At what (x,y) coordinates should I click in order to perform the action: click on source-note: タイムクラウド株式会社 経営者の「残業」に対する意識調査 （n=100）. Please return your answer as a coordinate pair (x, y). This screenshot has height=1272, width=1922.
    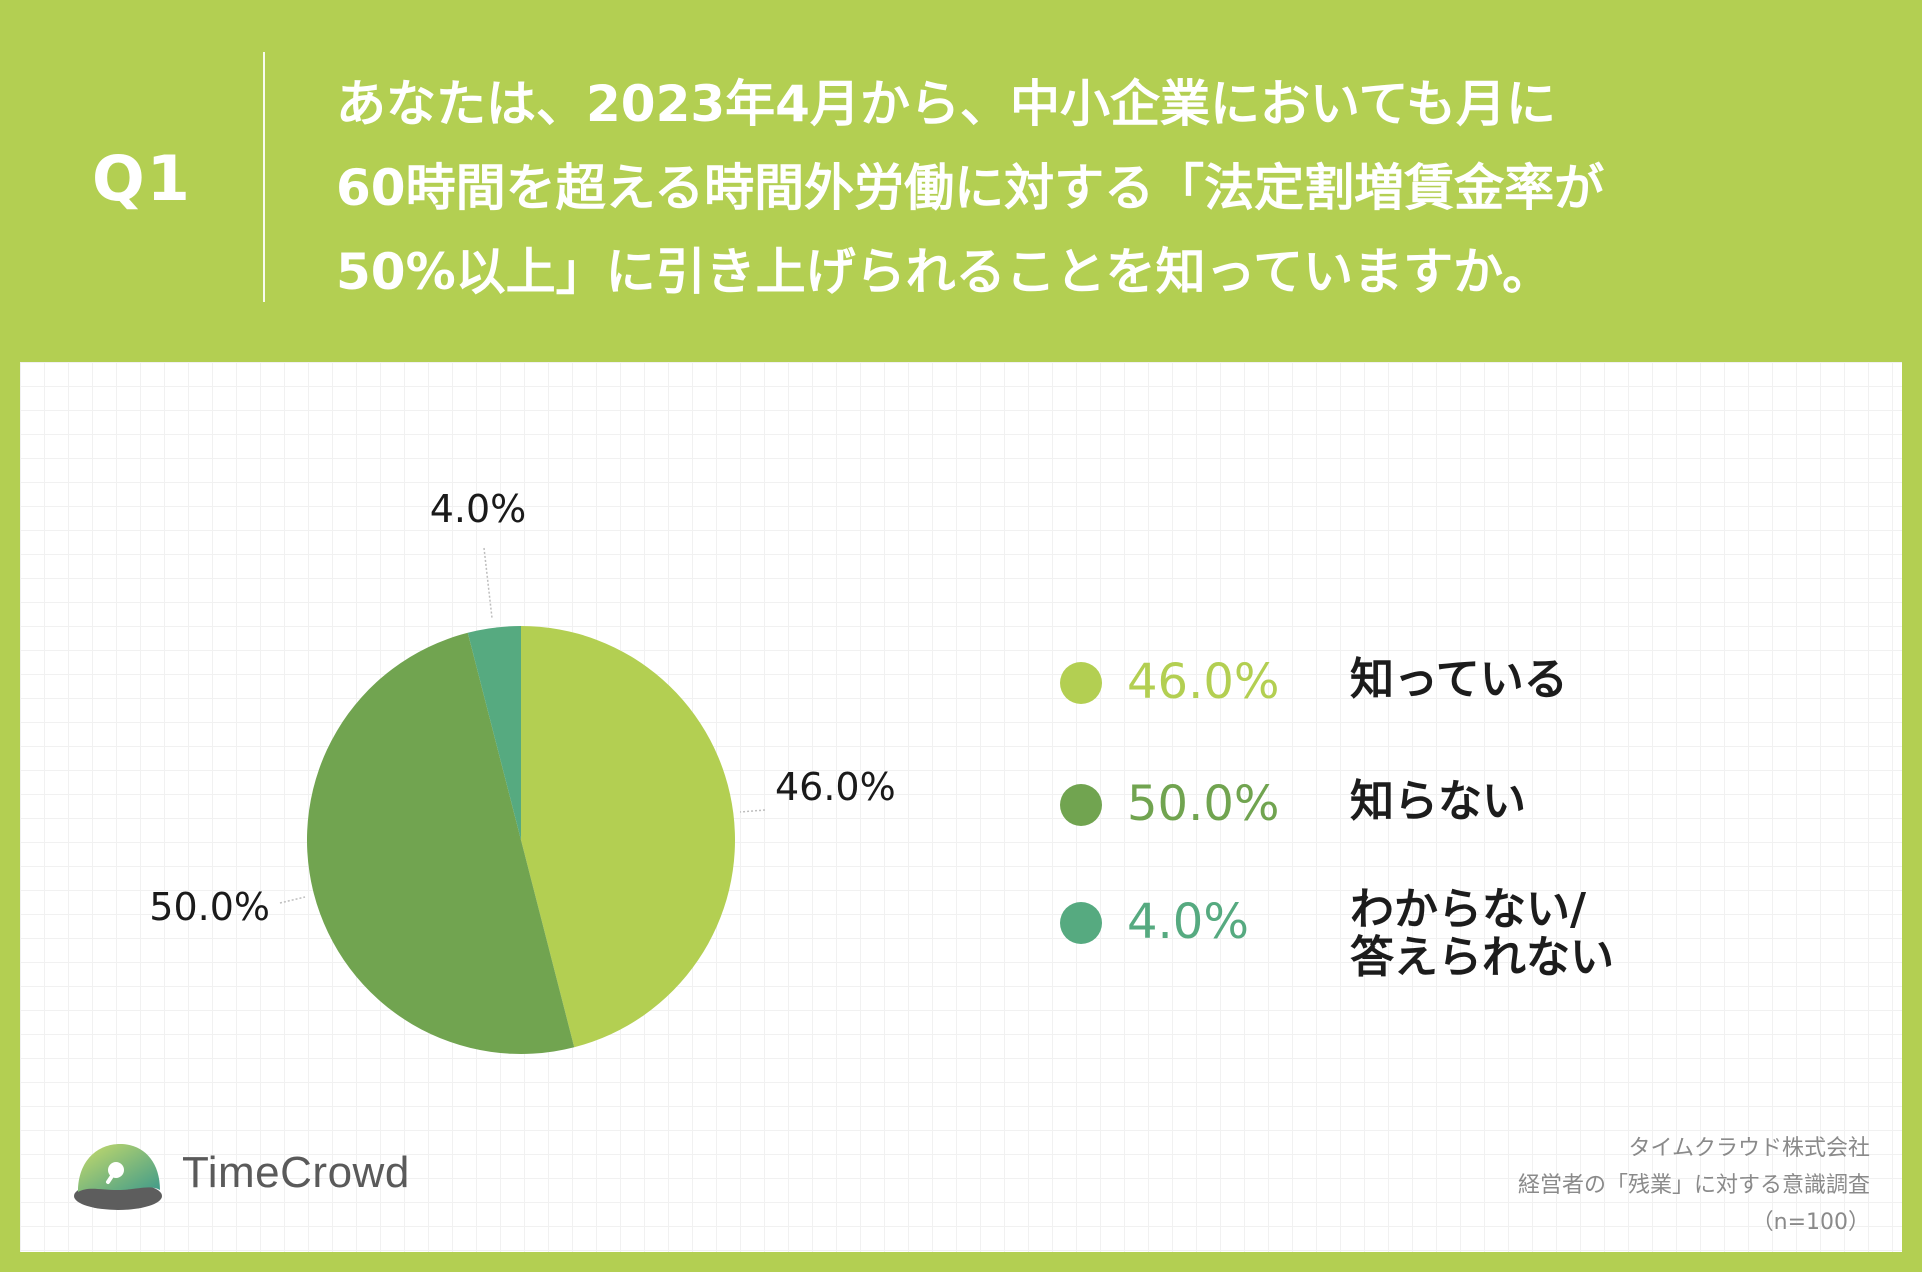
    Looking at the image, I should click on (1694, 1185).